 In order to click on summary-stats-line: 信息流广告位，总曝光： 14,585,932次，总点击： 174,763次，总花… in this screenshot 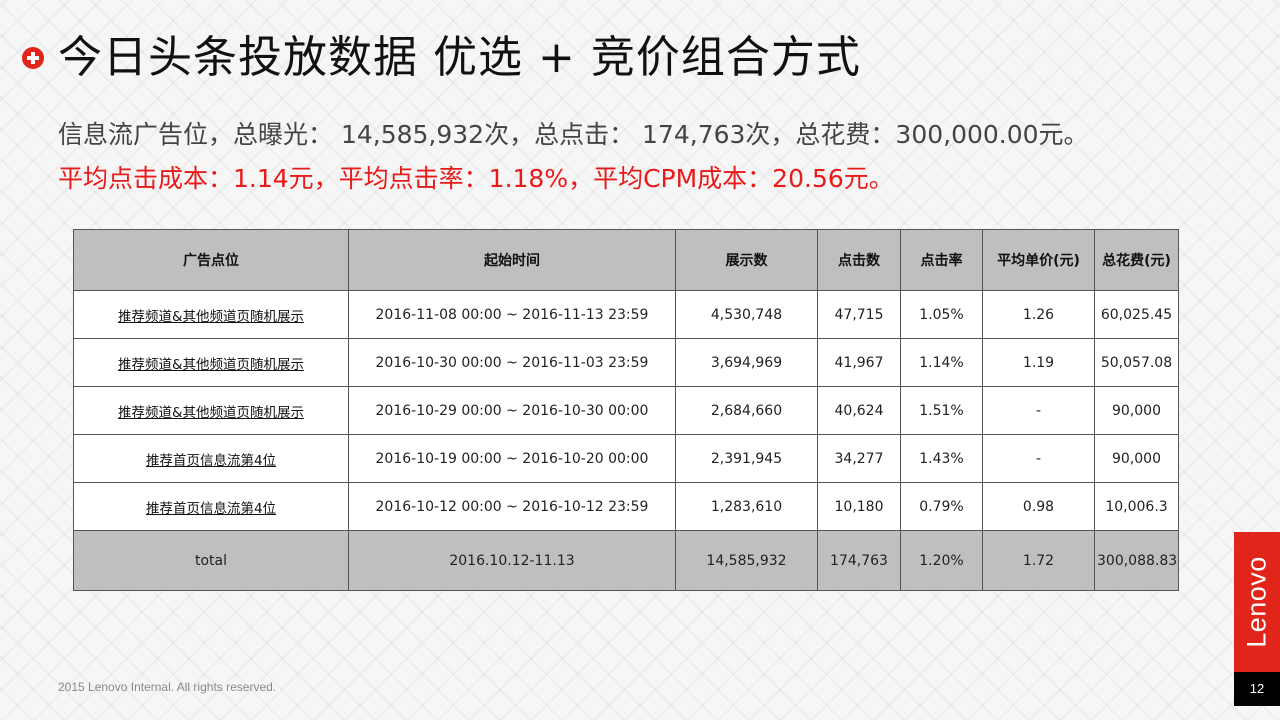, I will do `click(573, 134)`.